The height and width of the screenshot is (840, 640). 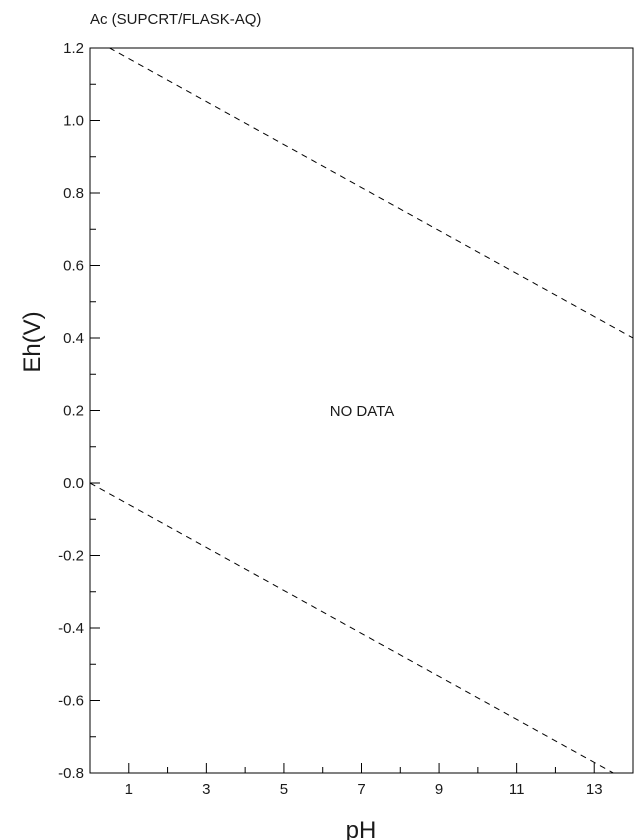 What do you see at coordinates (206, 789) in the screenshot?
I see `x-tick-label: 3` at bounding box center [206, 789].